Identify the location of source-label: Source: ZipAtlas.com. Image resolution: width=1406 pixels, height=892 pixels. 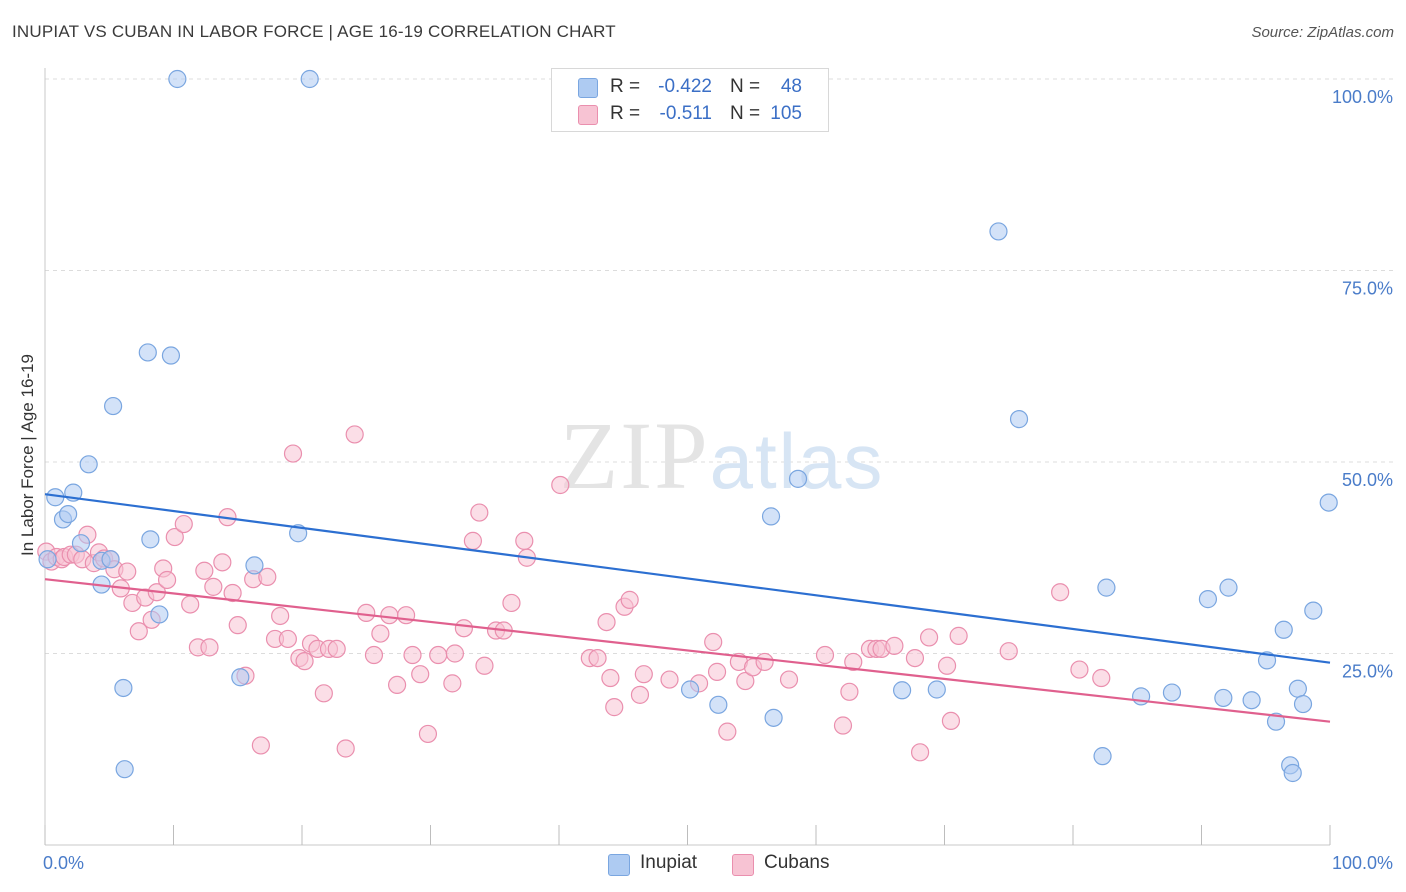
(1322, 32).